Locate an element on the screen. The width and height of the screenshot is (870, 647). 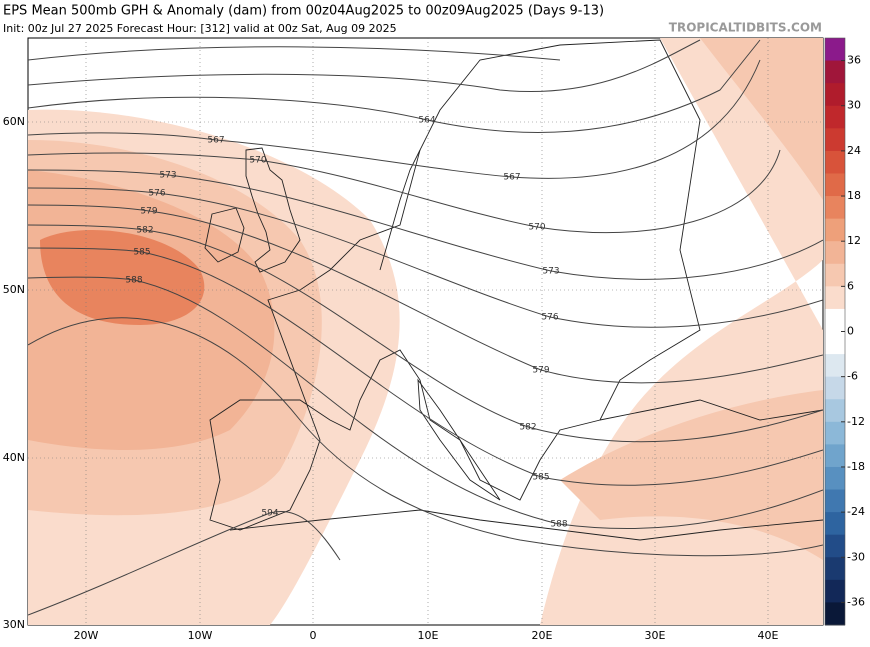
colorbar-tick-label: -6 is located at coordinates (852, 376).